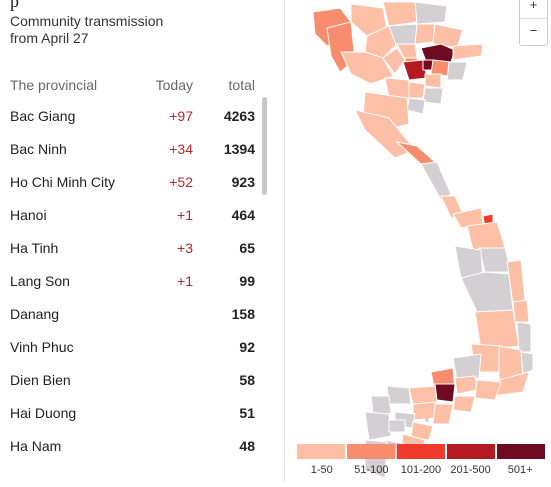  I want to click on province-ha-giang, so click(400, 14).